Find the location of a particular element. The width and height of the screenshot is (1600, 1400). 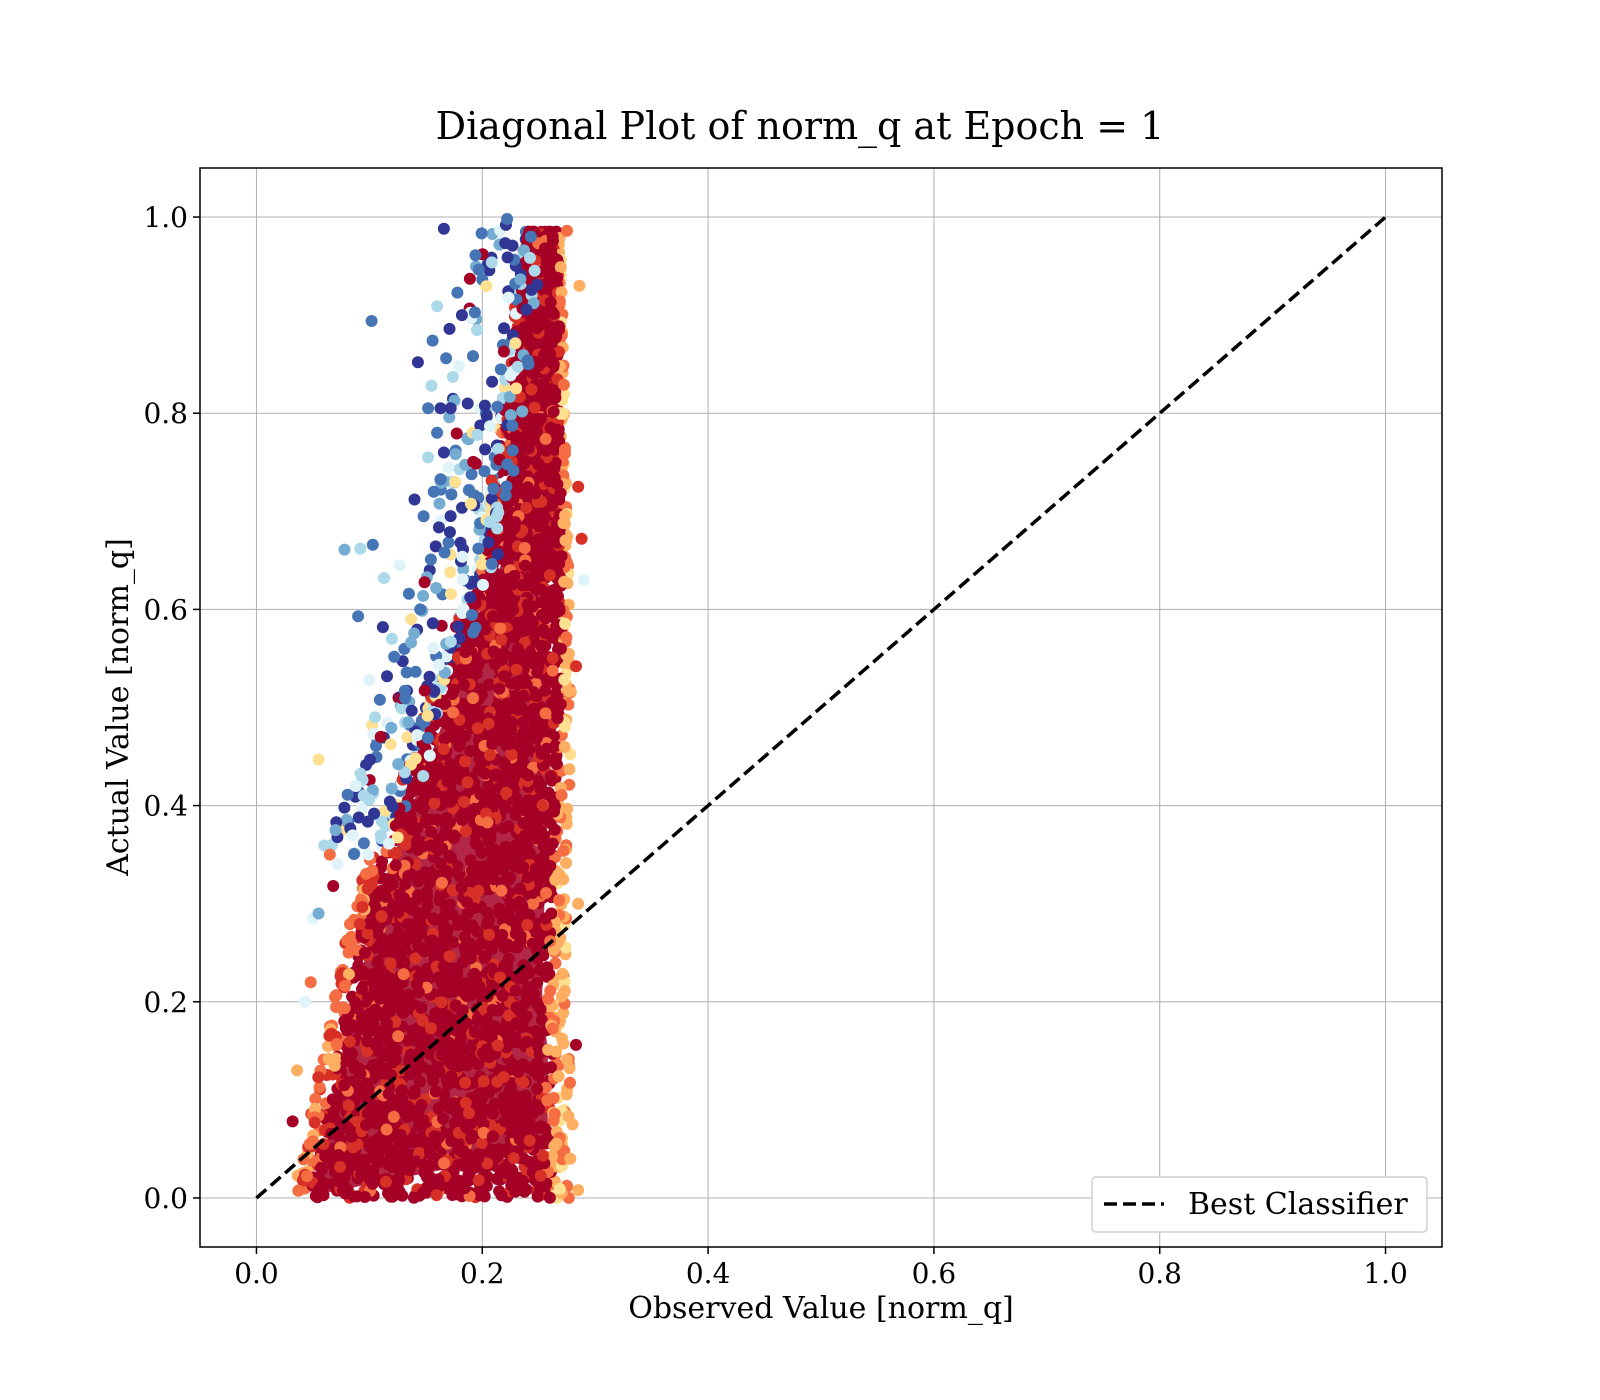

legend-box is located at coordinates (1259, 1204).